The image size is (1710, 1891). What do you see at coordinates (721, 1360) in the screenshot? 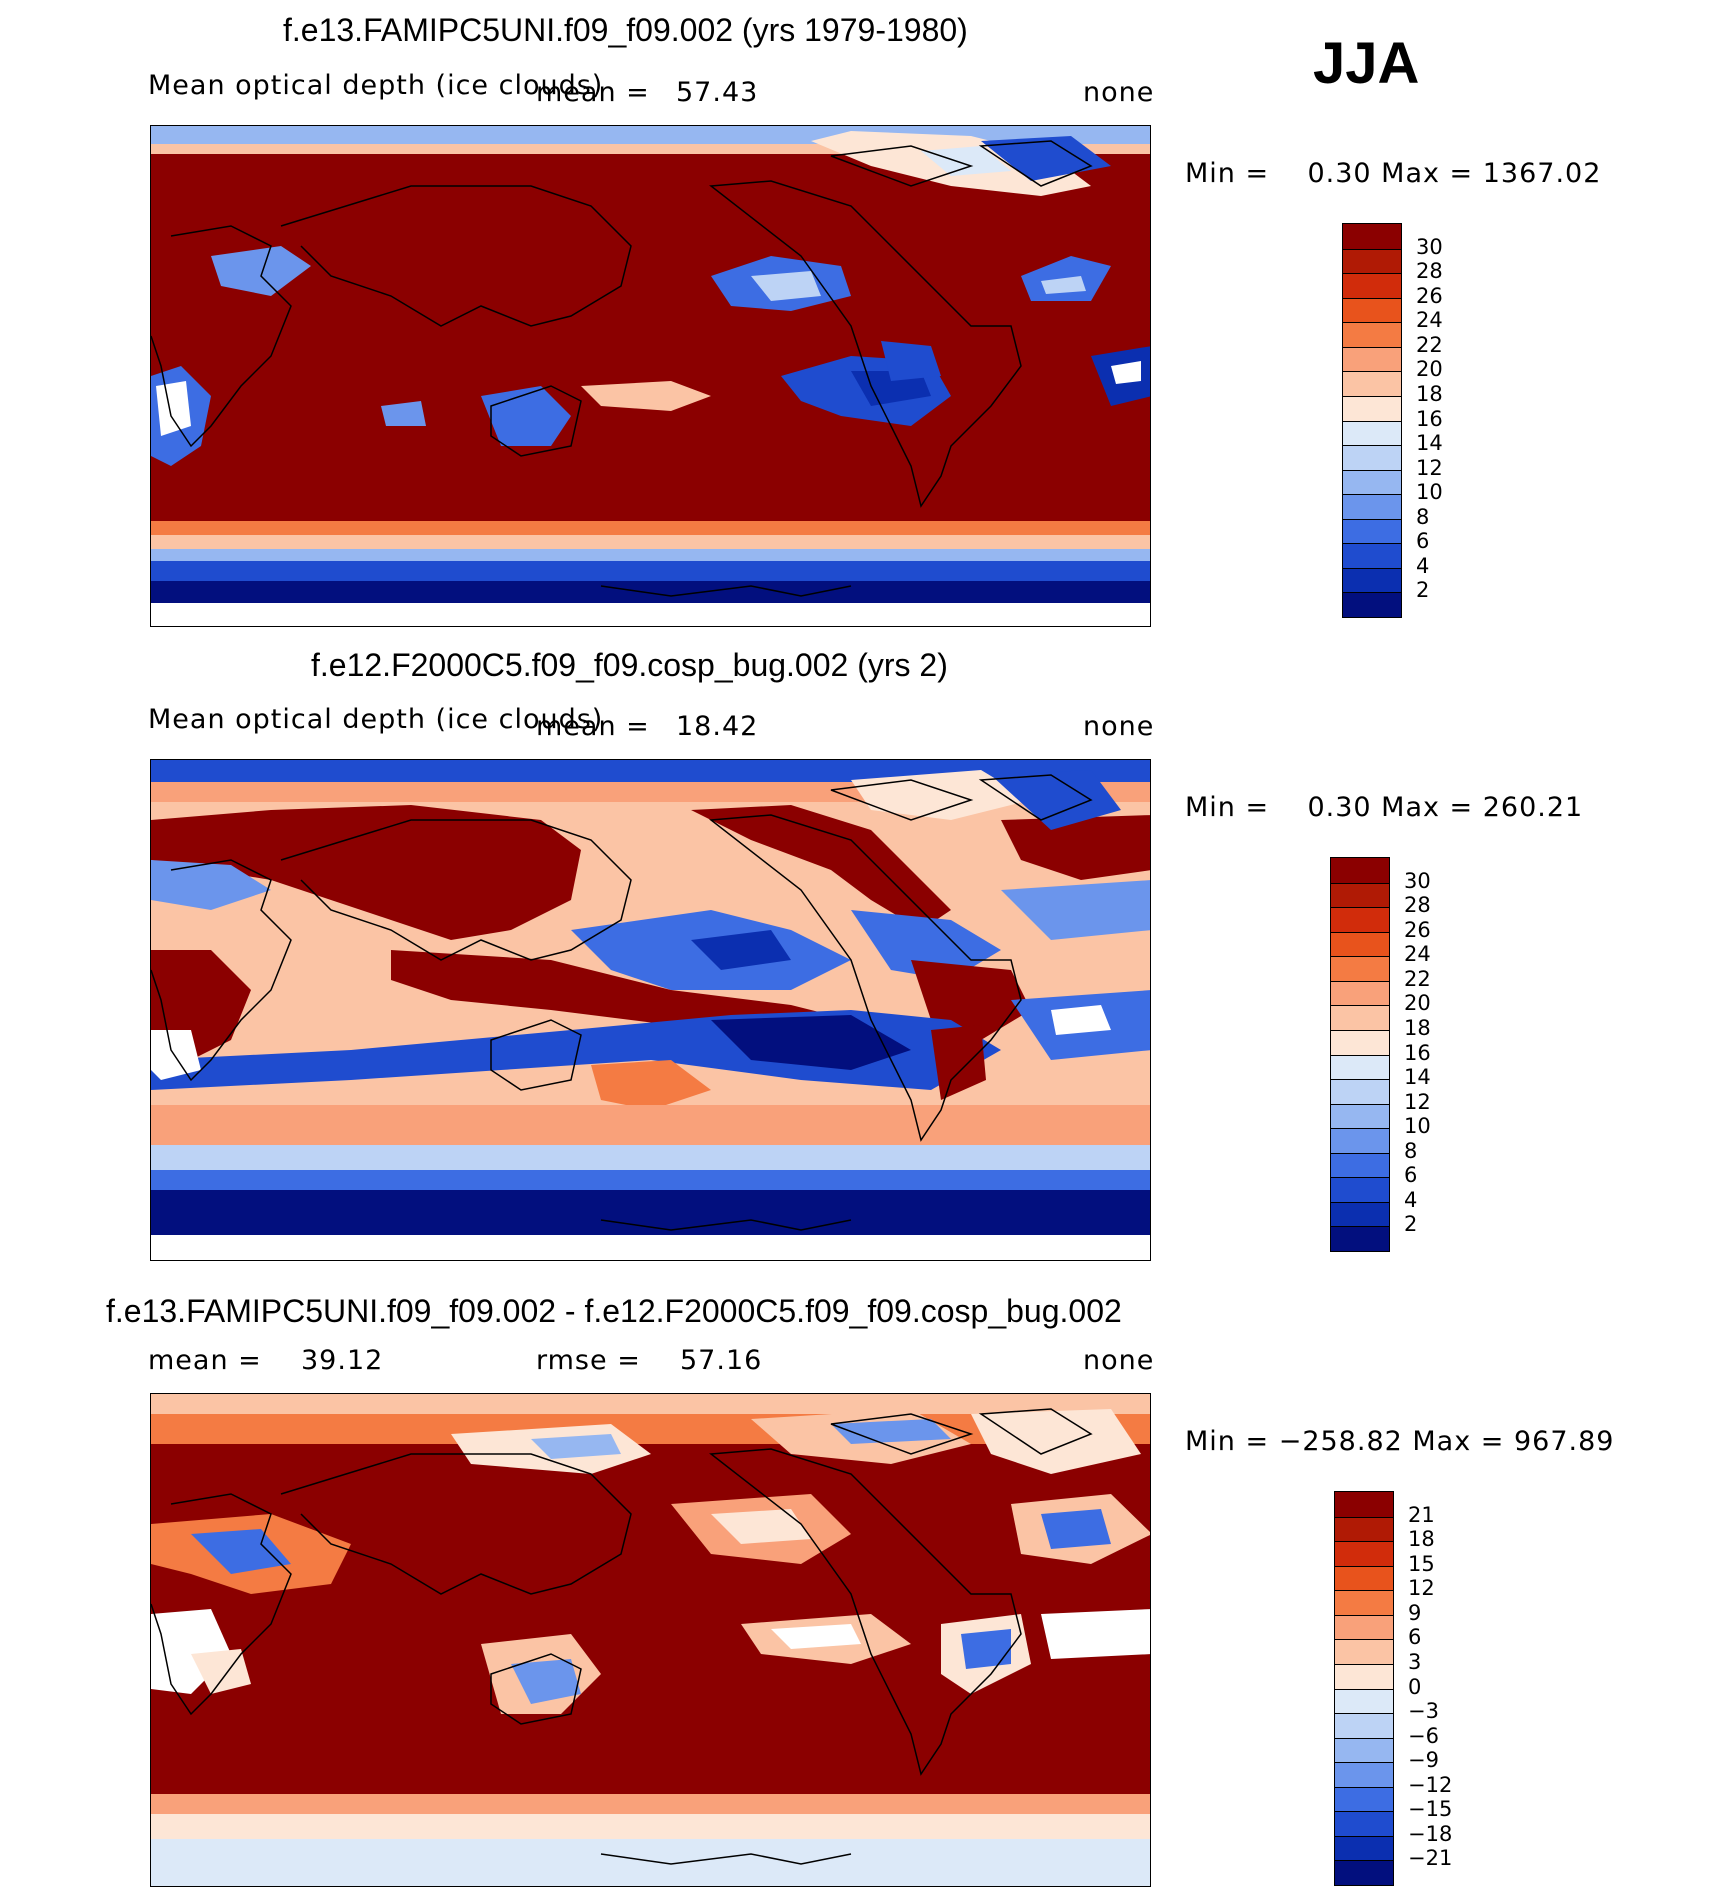
I see `panel-3-rmse-value: 57.16` at bounding box center [721, 1360].